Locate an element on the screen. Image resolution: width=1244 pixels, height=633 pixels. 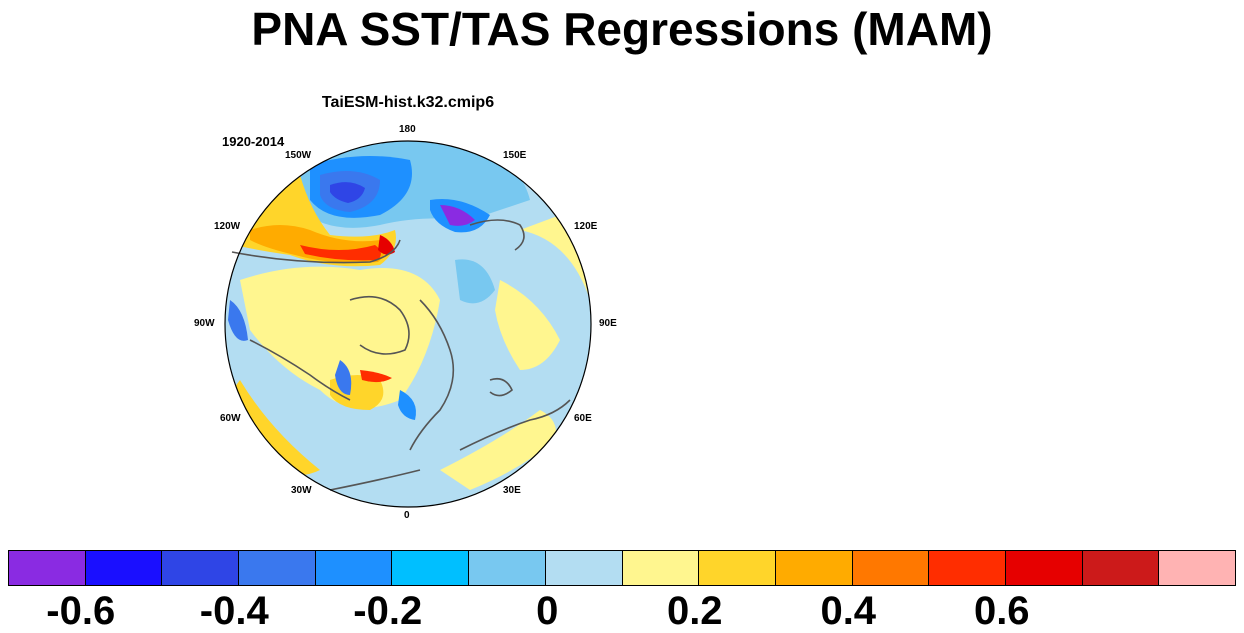
colorbar-tick-label: 0.6 is located at coordinates (1001, 611).